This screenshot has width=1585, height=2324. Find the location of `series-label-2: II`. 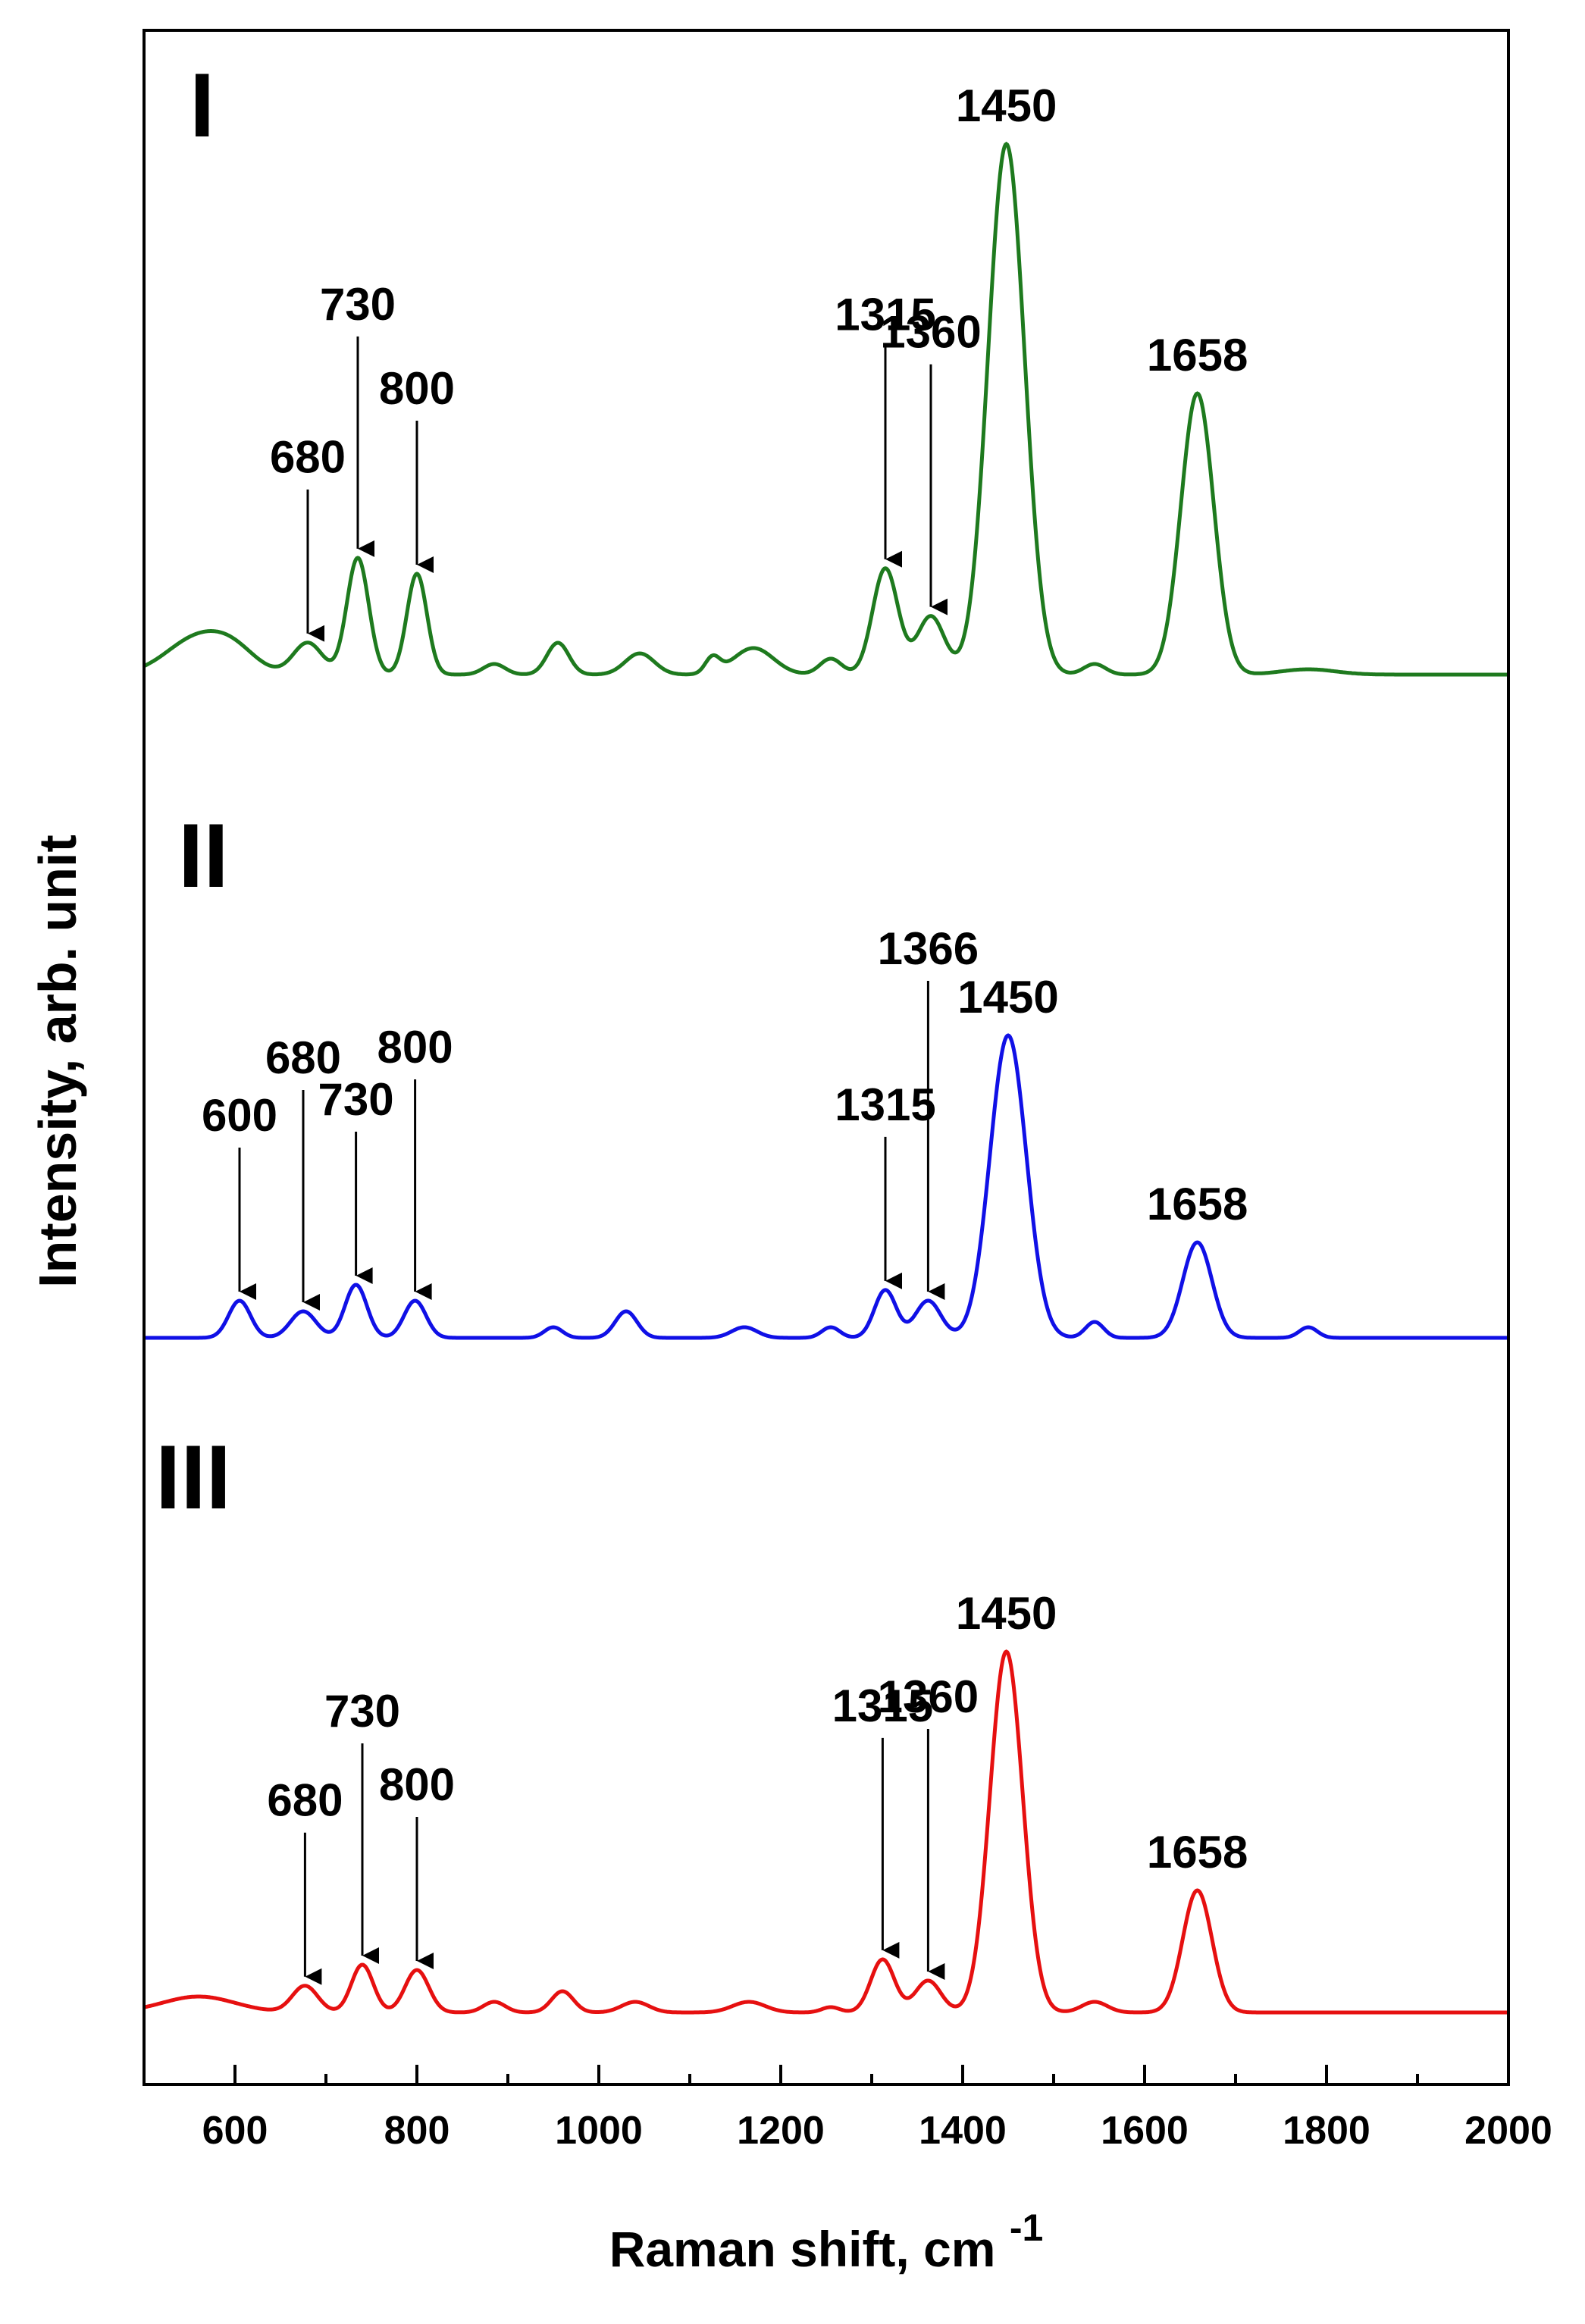

series-label-2: II is located at coordinates (203, 856).